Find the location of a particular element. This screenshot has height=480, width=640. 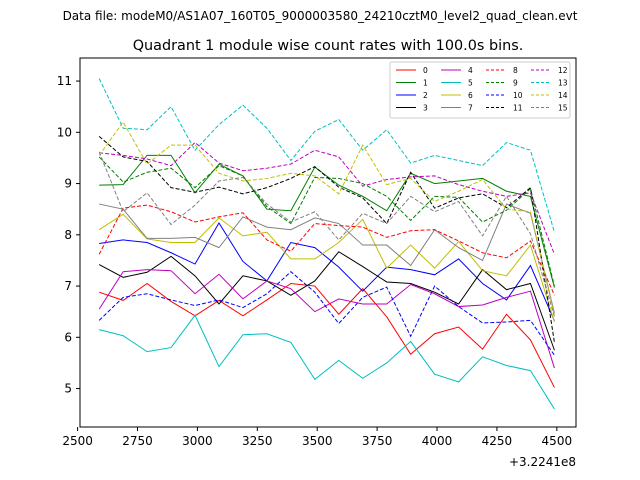

legend-label-0: 0 is located at coordinates (425, 70).